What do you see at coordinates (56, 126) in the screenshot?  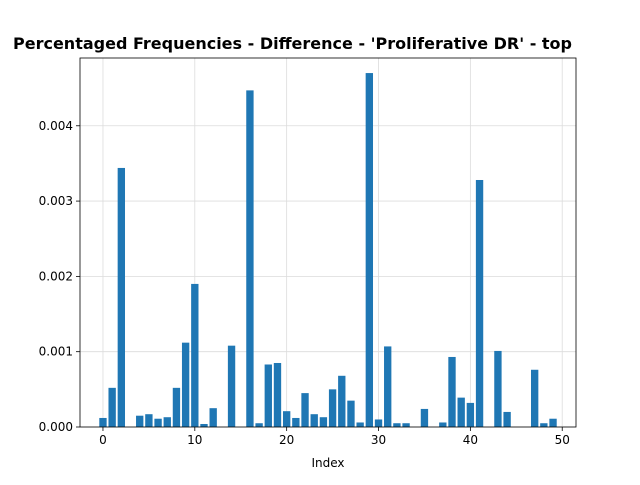 I see `y-tick-label: 0.004` at bounding box center [56, 126].